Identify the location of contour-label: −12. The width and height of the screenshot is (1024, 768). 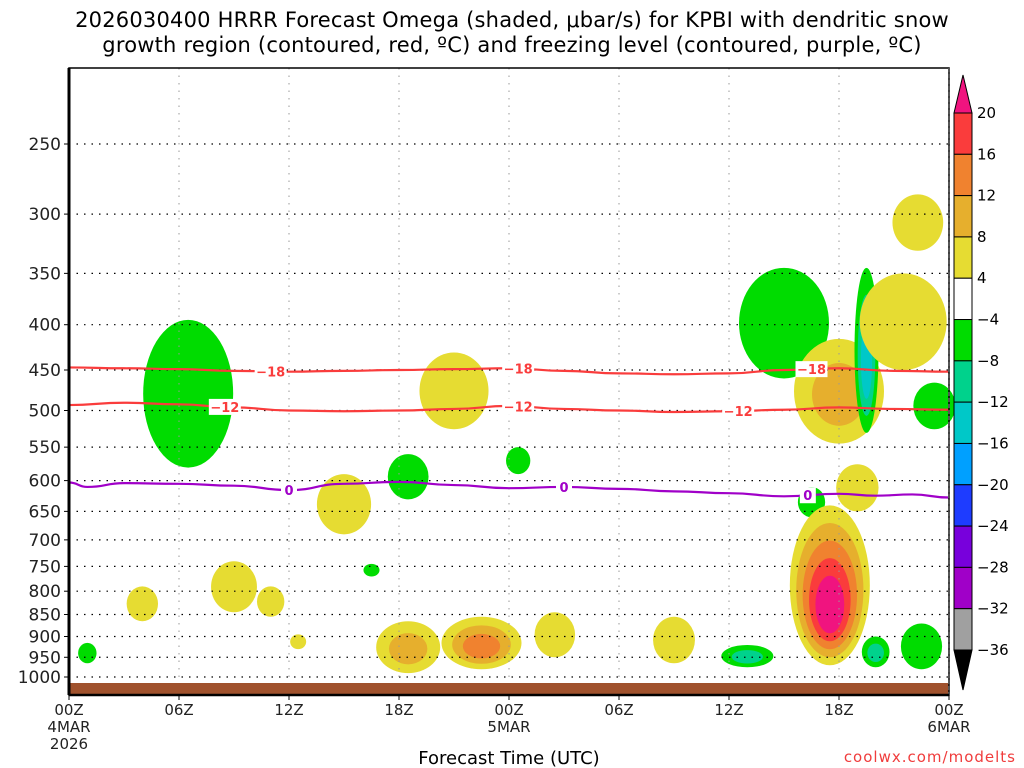
(738, 412).